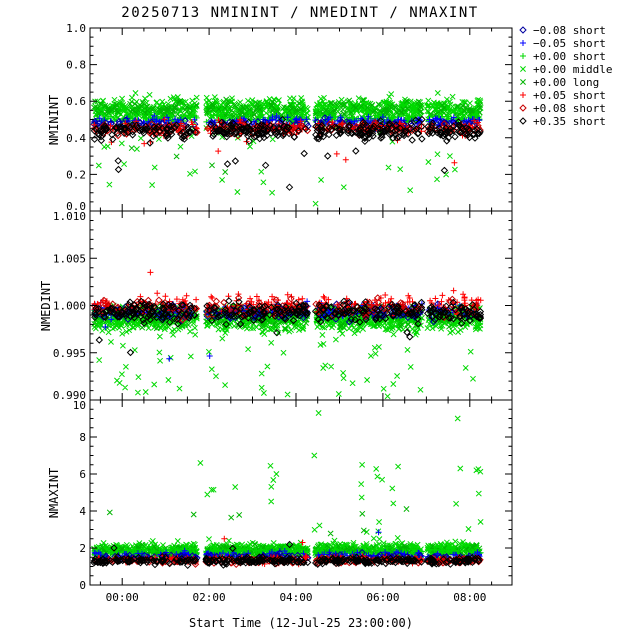 The height and width of the screenshot is (640, 640). Describe the element at coordinates (69, 216) in the screenshot. I see `y-tick-label: 1.010` at that location.